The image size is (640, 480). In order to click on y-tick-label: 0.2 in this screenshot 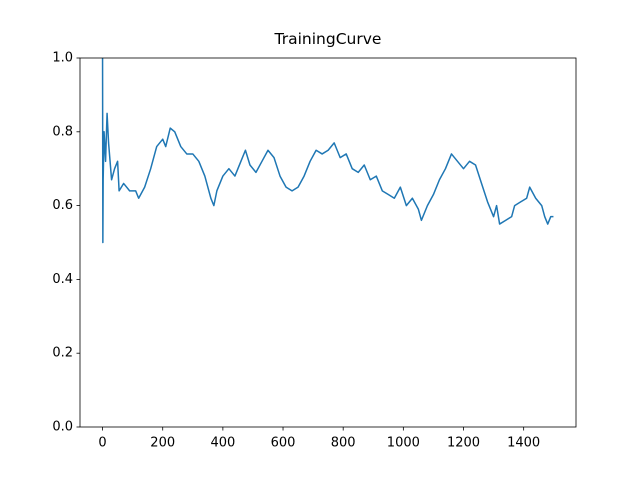, I will do `click(62, 353)`.